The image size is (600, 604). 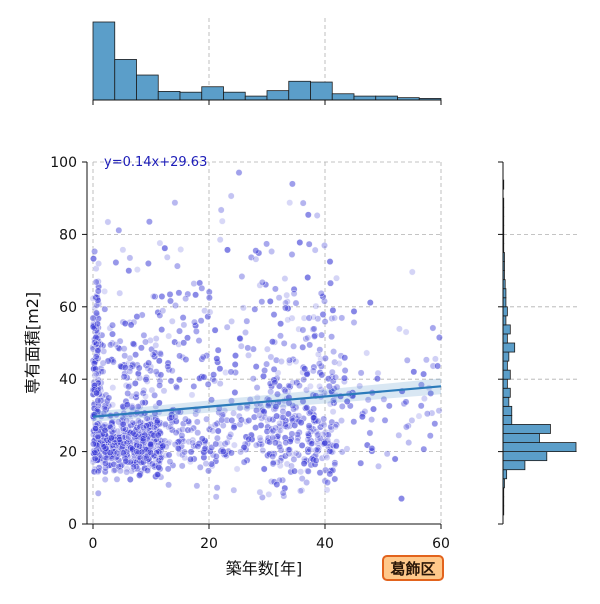 What do you see at coordinates (267, 401) in the screenshot?
I see `regression-line` at bounding box center [267, 401].